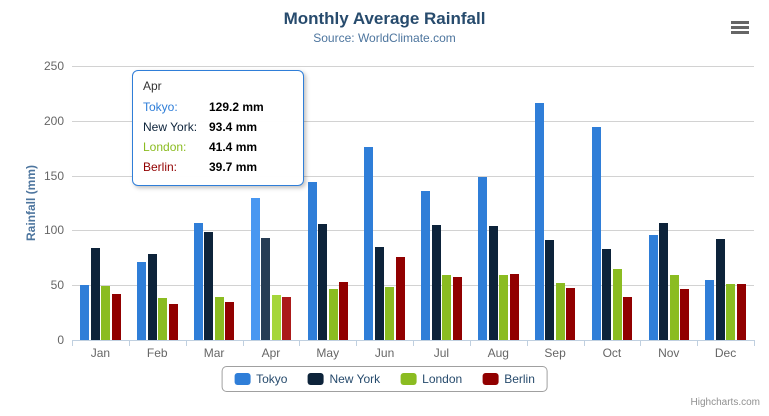  I want to click on legend-label: Tokyo, so click(272, 379).